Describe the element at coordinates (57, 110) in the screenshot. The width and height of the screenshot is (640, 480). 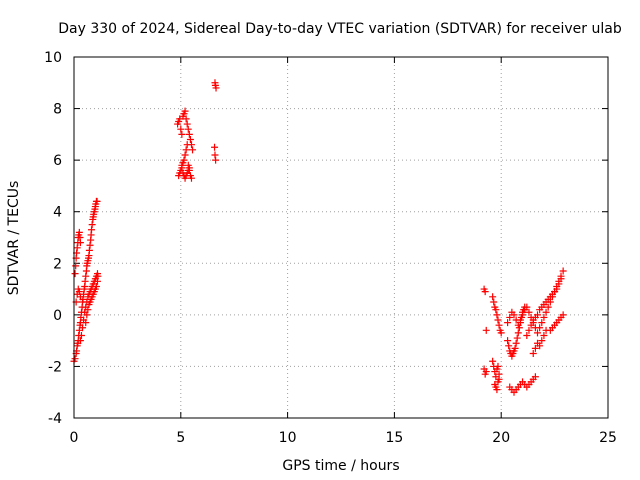
I see `y-tick-label: 8` at that location.